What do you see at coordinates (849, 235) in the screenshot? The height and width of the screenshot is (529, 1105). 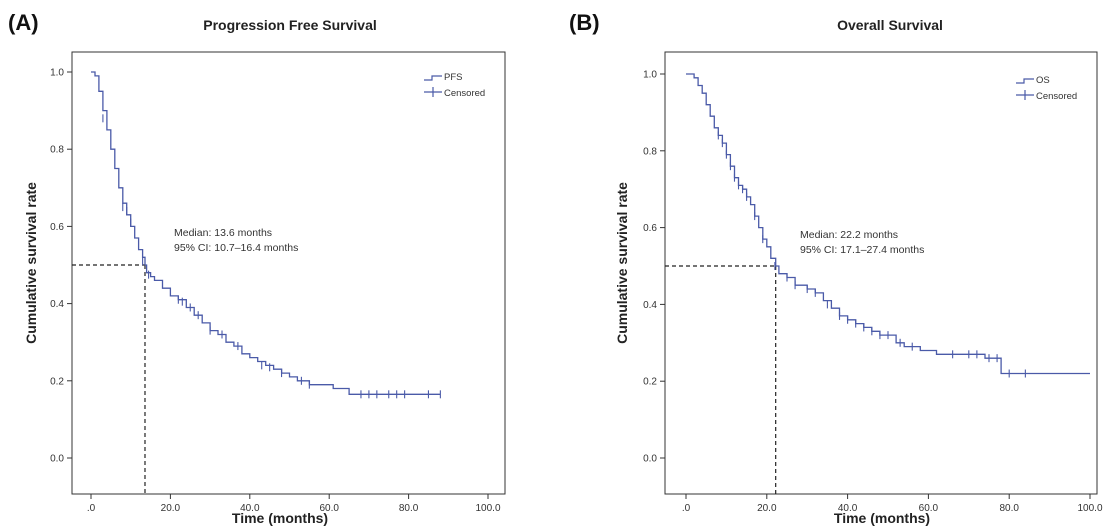 I see `median-annotation: Median: 22.2 months` at bounding box center [849, 235].